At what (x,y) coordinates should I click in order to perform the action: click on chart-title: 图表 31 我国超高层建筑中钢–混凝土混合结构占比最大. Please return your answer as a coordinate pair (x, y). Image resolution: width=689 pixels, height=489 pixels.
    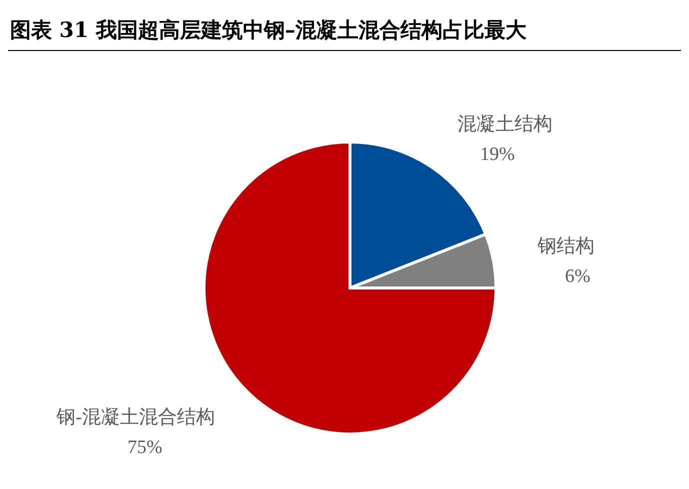
    Looking at the image, I should click on (344, 29).